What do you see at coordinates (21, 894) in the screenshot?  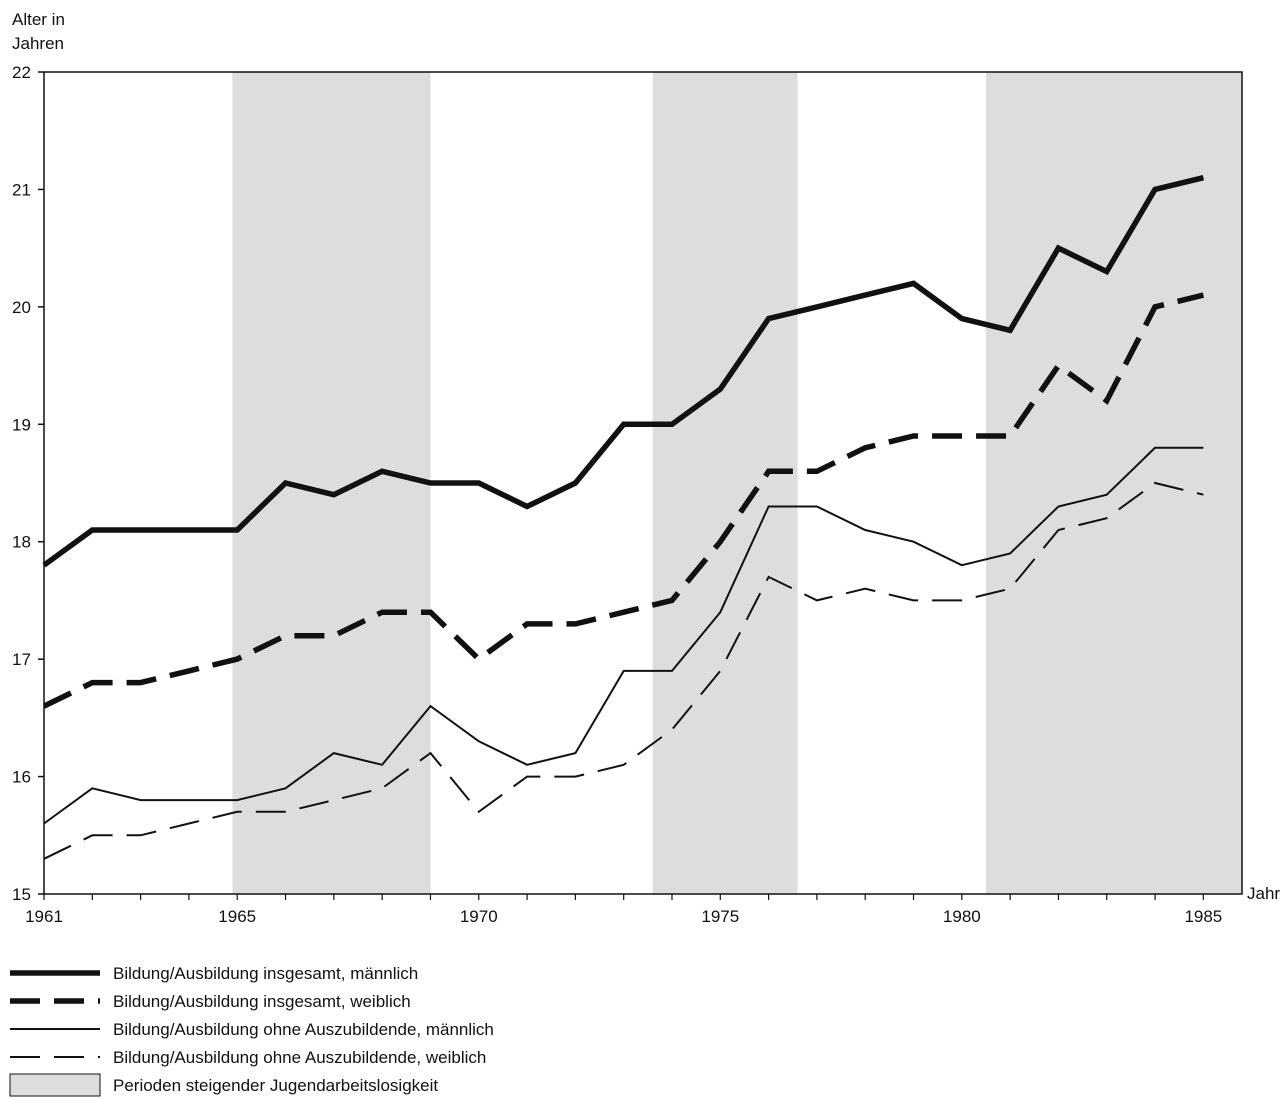 I see `y-tick-label-15: 15` at bounding box center [21, 894].